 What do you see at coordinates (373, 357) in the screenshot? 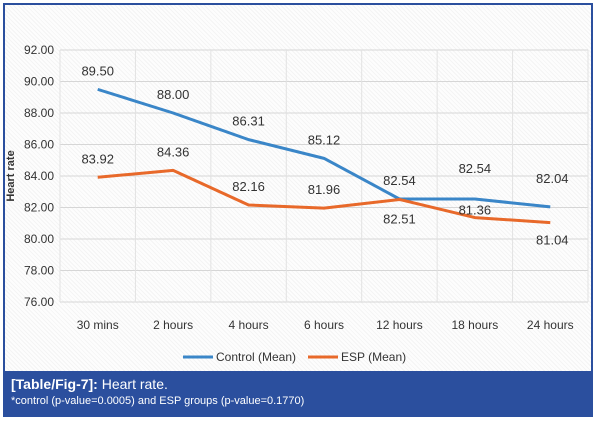
I see `legend-label: ESP (Mean)` at bounding box center [373, 357].